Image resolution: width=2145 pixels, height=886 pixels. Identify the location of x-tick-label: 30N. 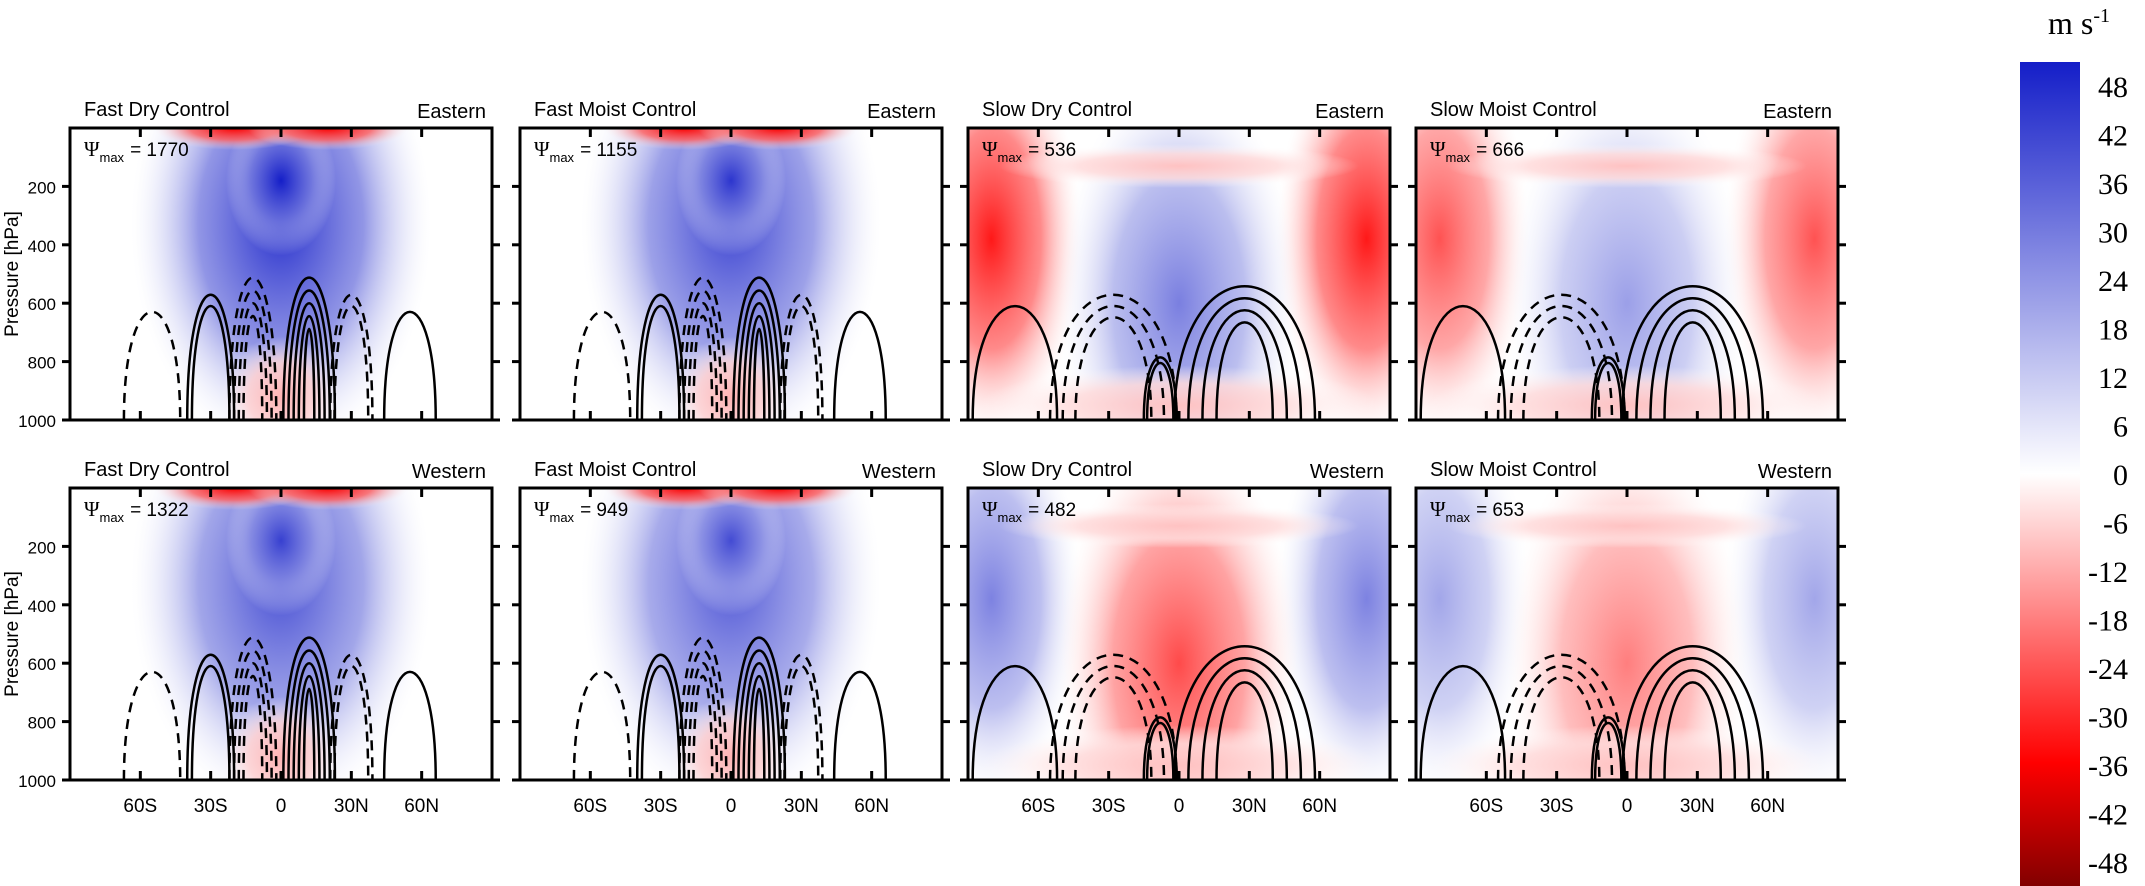
(1249, 806).